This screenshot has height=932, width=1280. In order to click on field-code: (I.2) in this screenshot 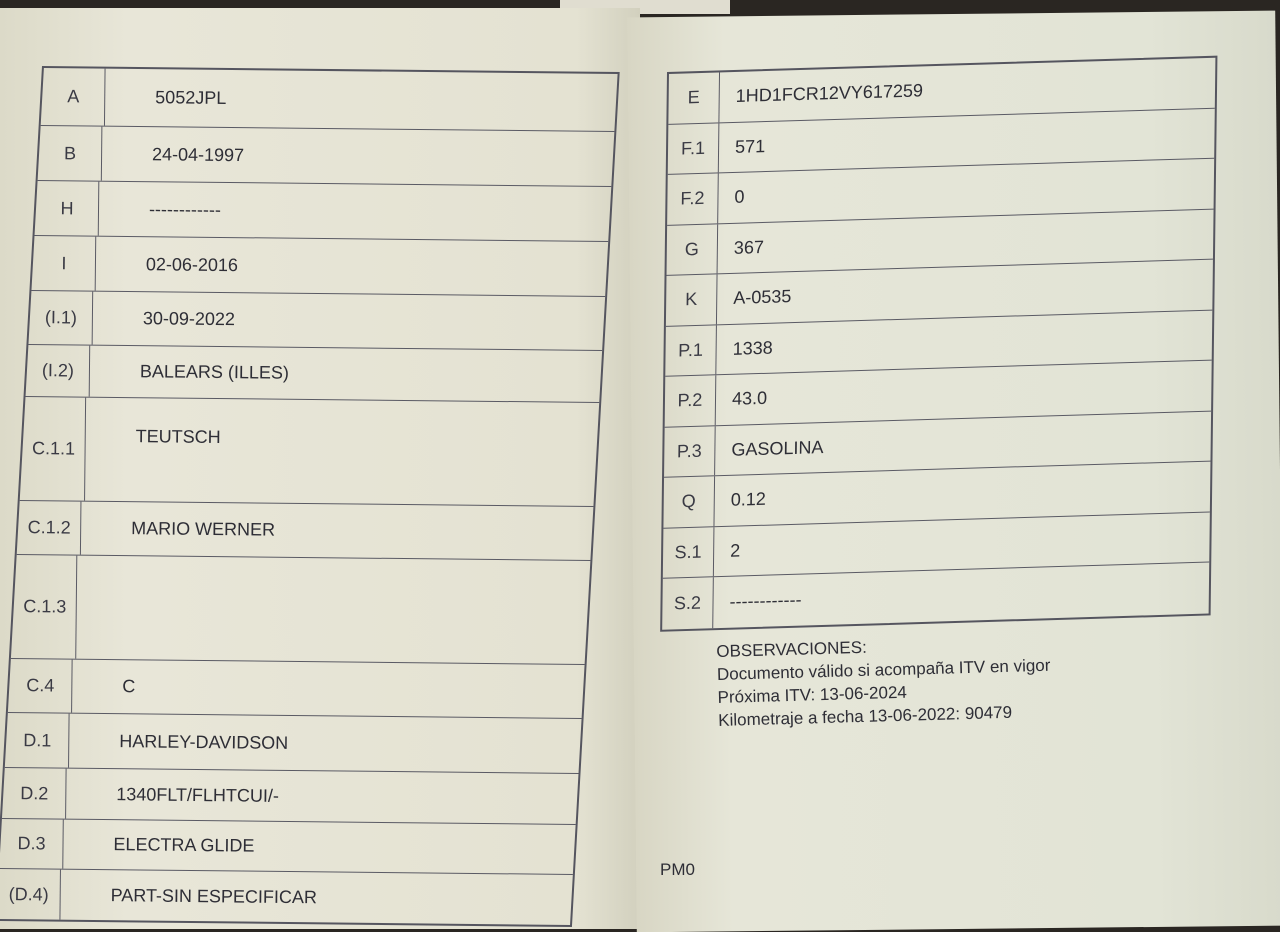, I will do `click(58, 370)`.